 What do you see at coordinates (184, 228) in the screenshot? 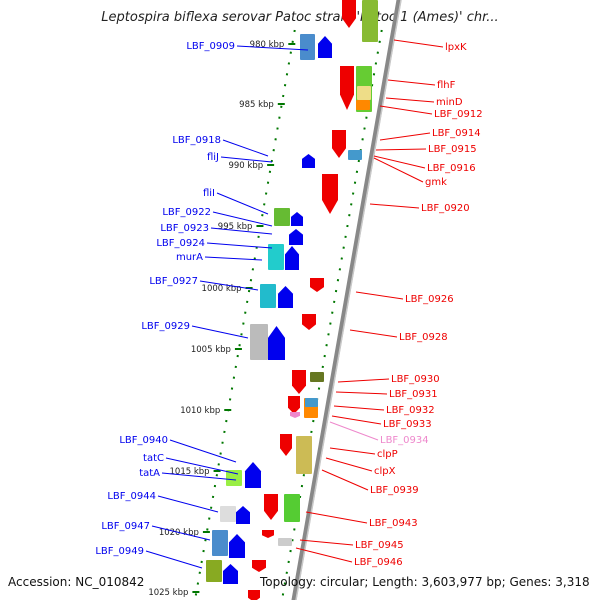
I see `feature-label: LBF_0923` at bounding box center [184, 228].